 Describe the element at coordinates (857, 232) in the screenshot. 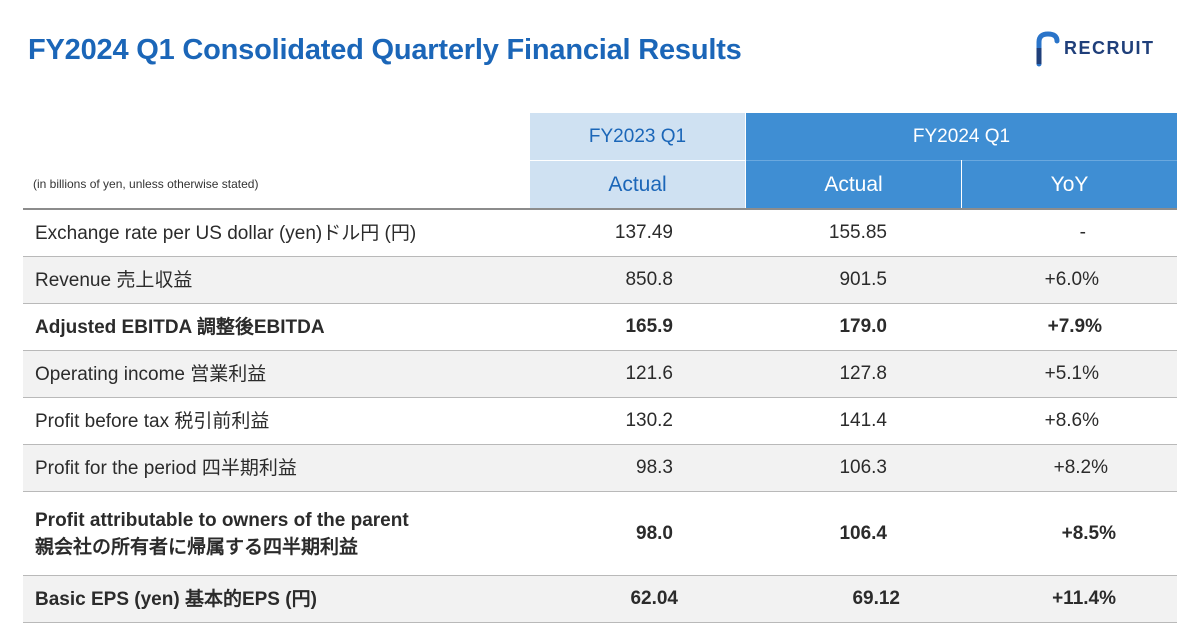

I see `value-fy2024: 155.85` at that location.